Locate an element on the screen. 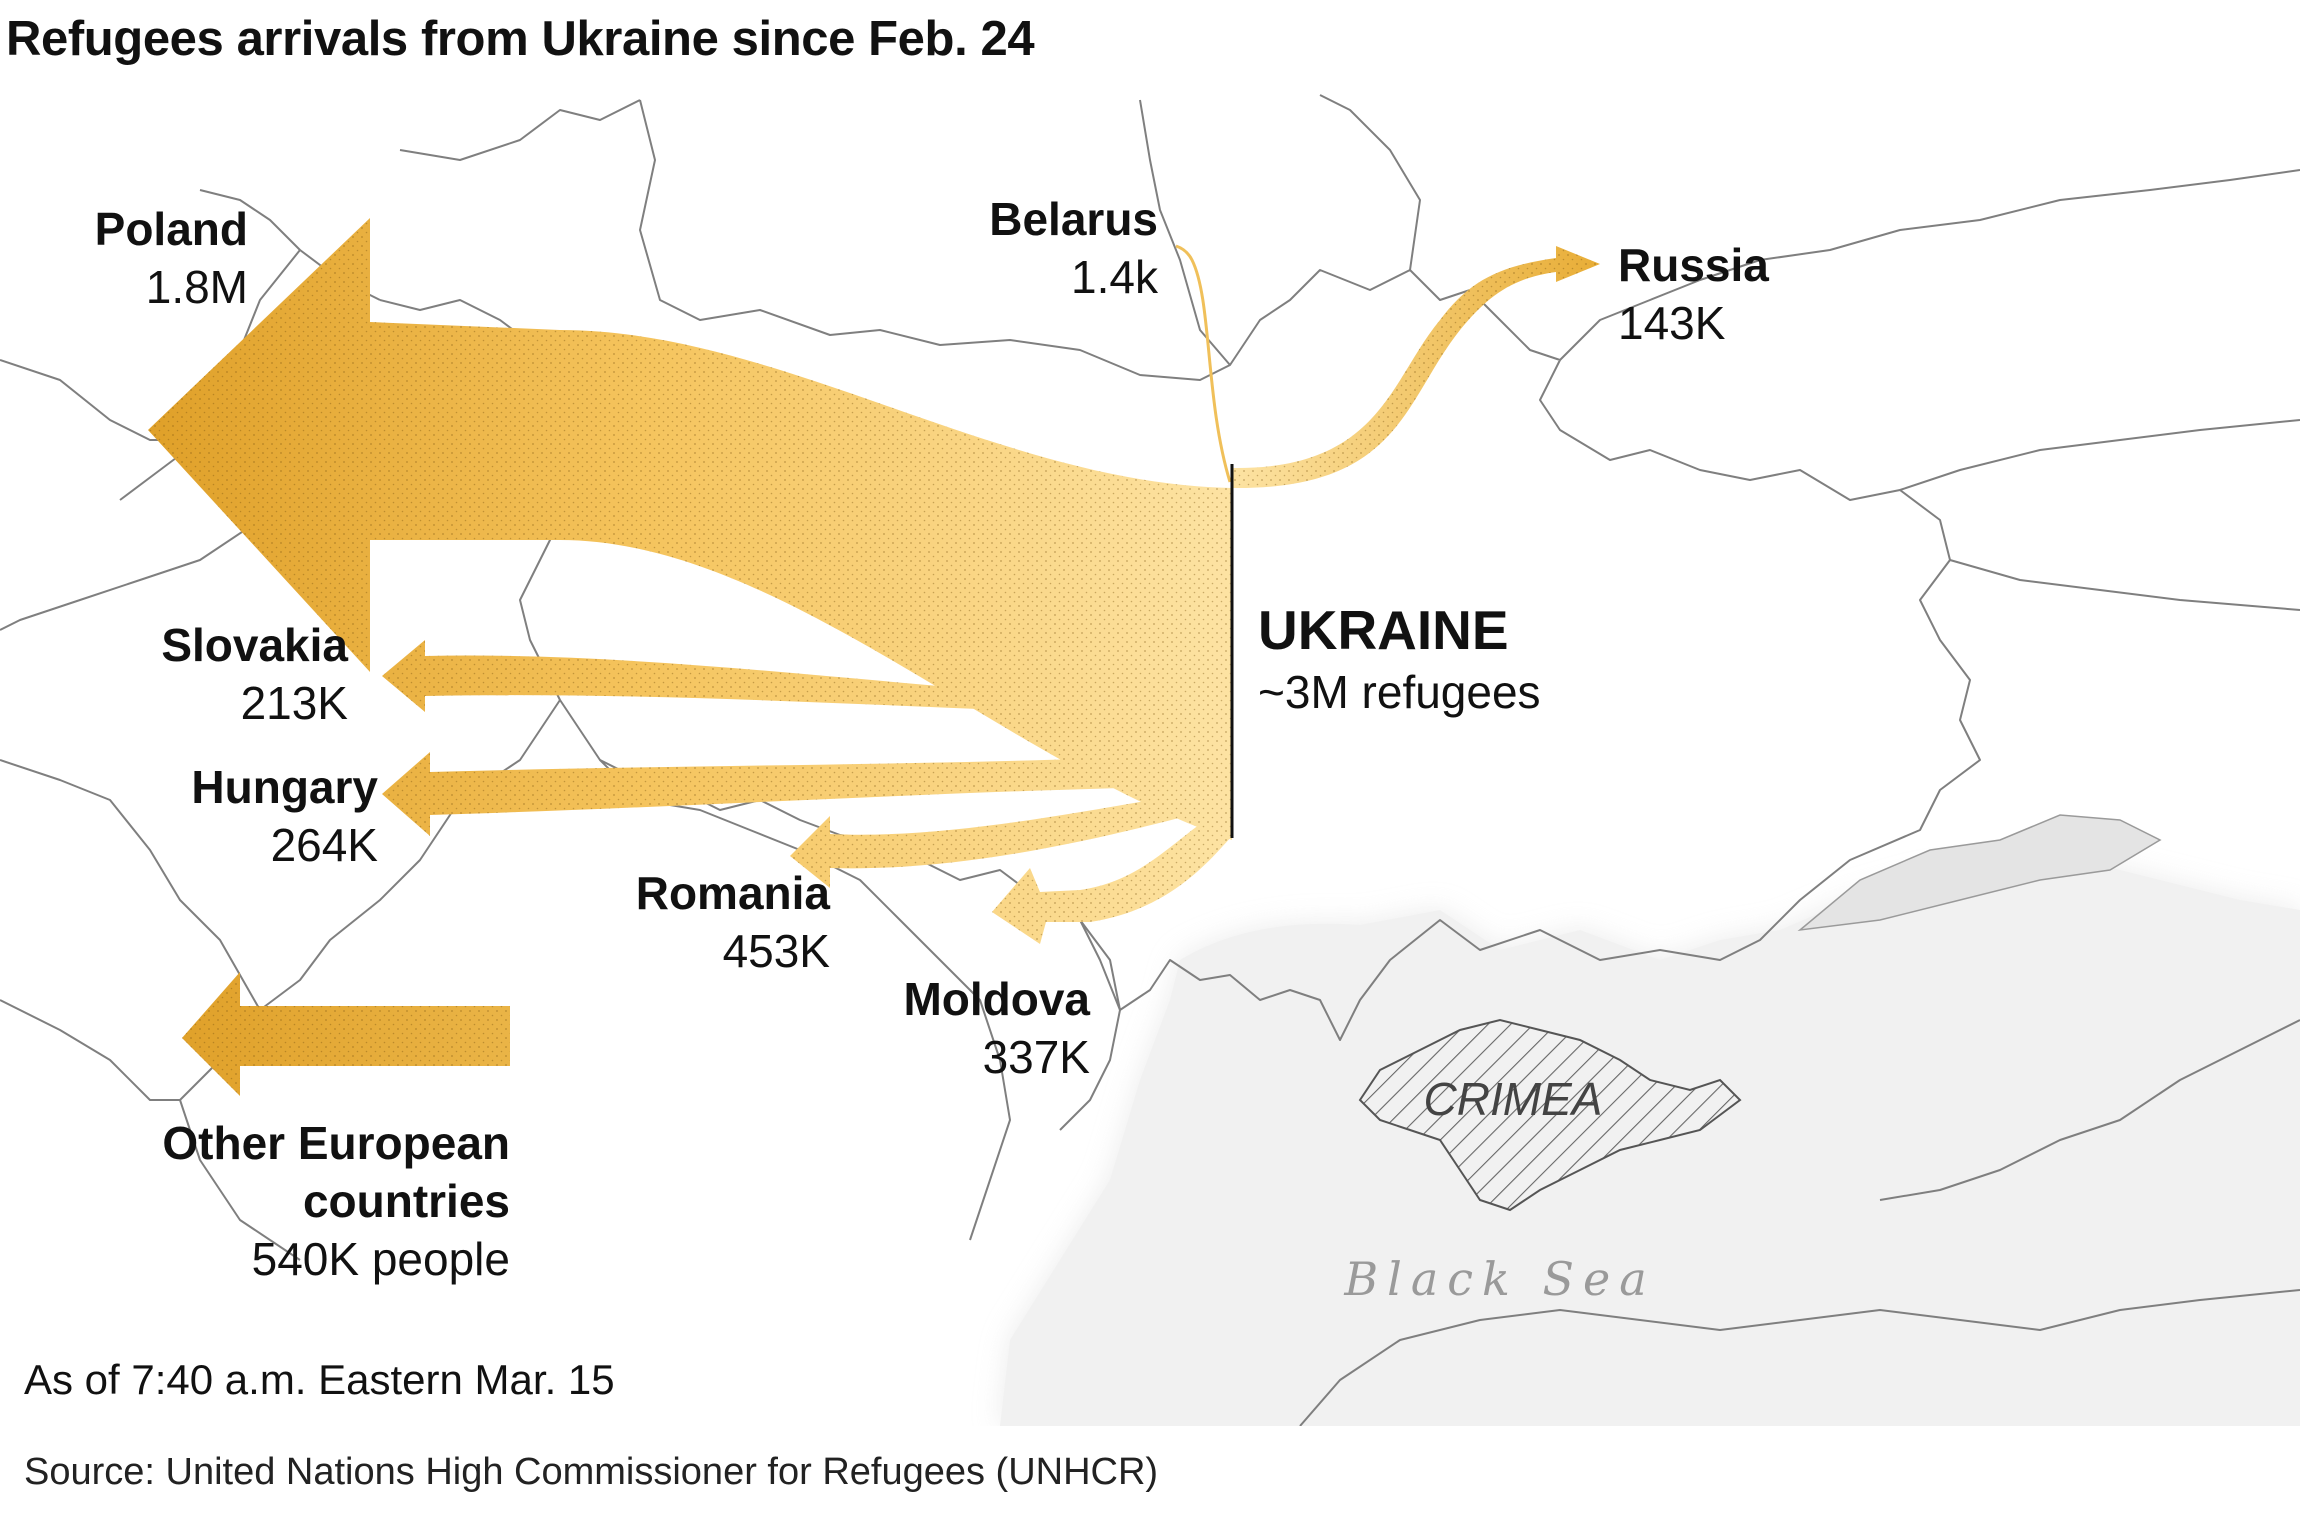 The width and height of the screenshot is (2300, 1515). arrow-belarus is located at coordinates (1203, 363).